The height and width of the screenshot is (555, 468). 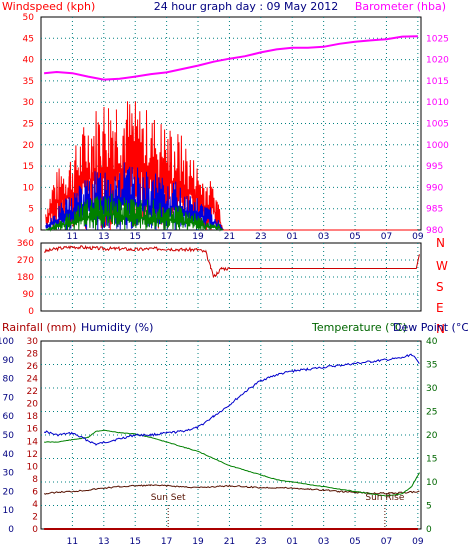 What do you see at coordinates (400, 6) in the screenshot?
I see `barometer-axis-label: Barometer (hba)` at bounding box center [400, 6].